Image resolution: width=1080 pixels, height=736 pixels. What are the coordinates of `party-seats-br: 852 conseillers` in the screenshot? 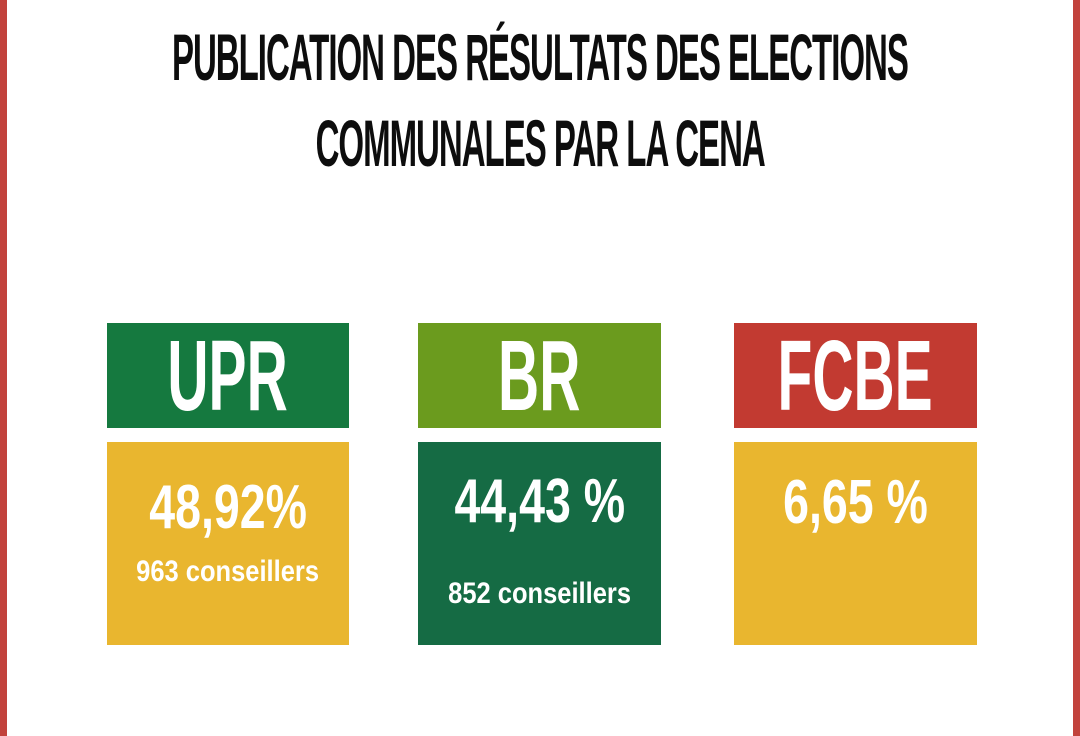 It's located at (539, 593).